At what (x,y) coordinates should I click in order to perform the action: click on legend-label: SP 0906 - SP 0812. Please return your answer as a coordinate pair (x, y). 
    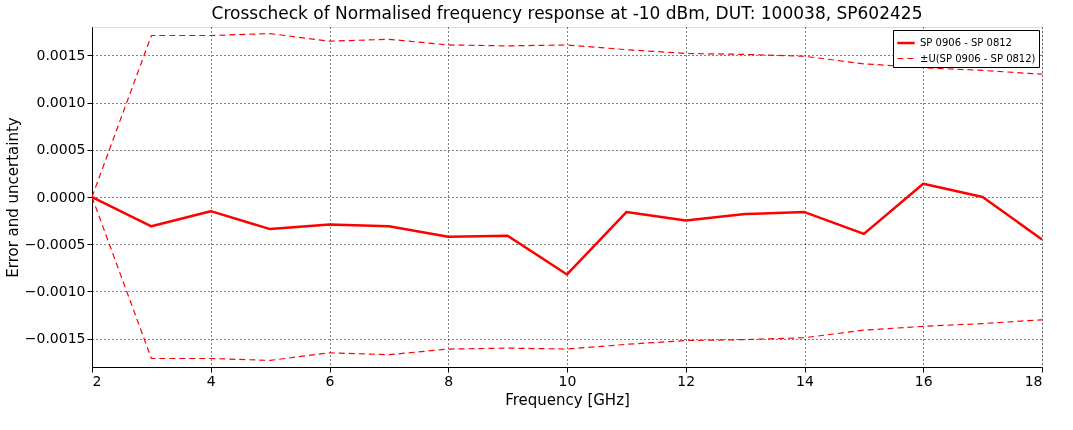
    Looking at the image, I should click on (966, 42).